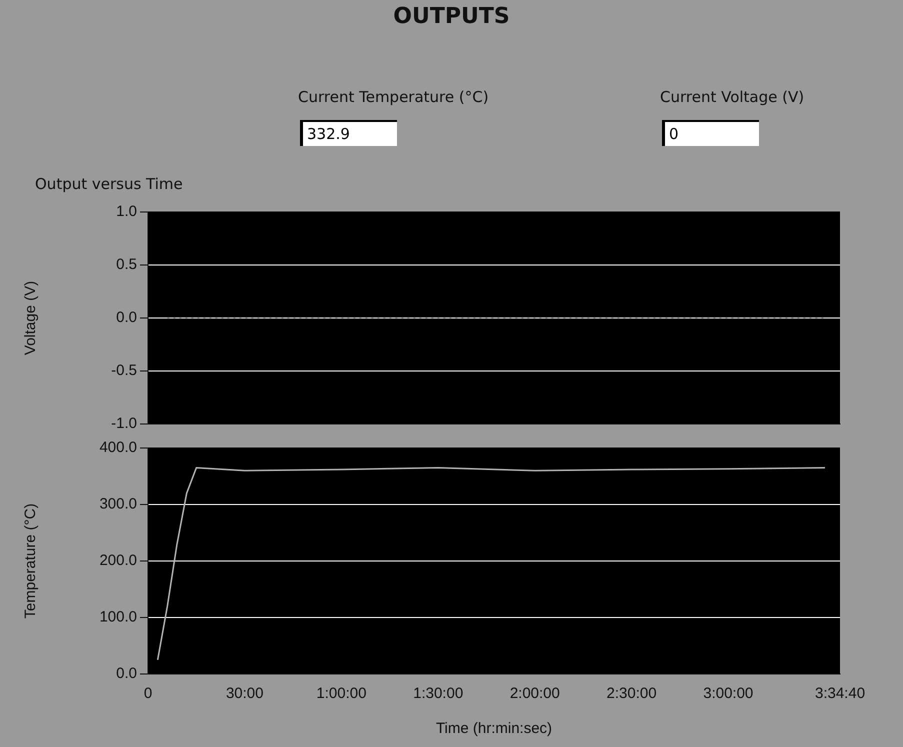 Image resolution: width=903 pixels, height=747 pixels. What do you see at coordinates (393, 97) in the screenshot?
I see `text: Current Temperature (°C)` at bounding box center [393, 97].